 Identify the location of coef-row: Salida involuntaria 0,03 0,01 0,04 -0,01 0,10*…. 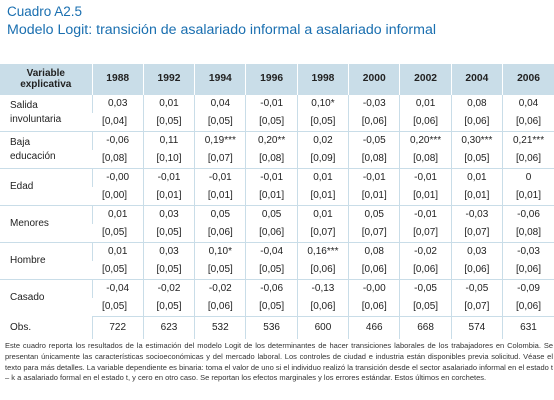
(277, 113).